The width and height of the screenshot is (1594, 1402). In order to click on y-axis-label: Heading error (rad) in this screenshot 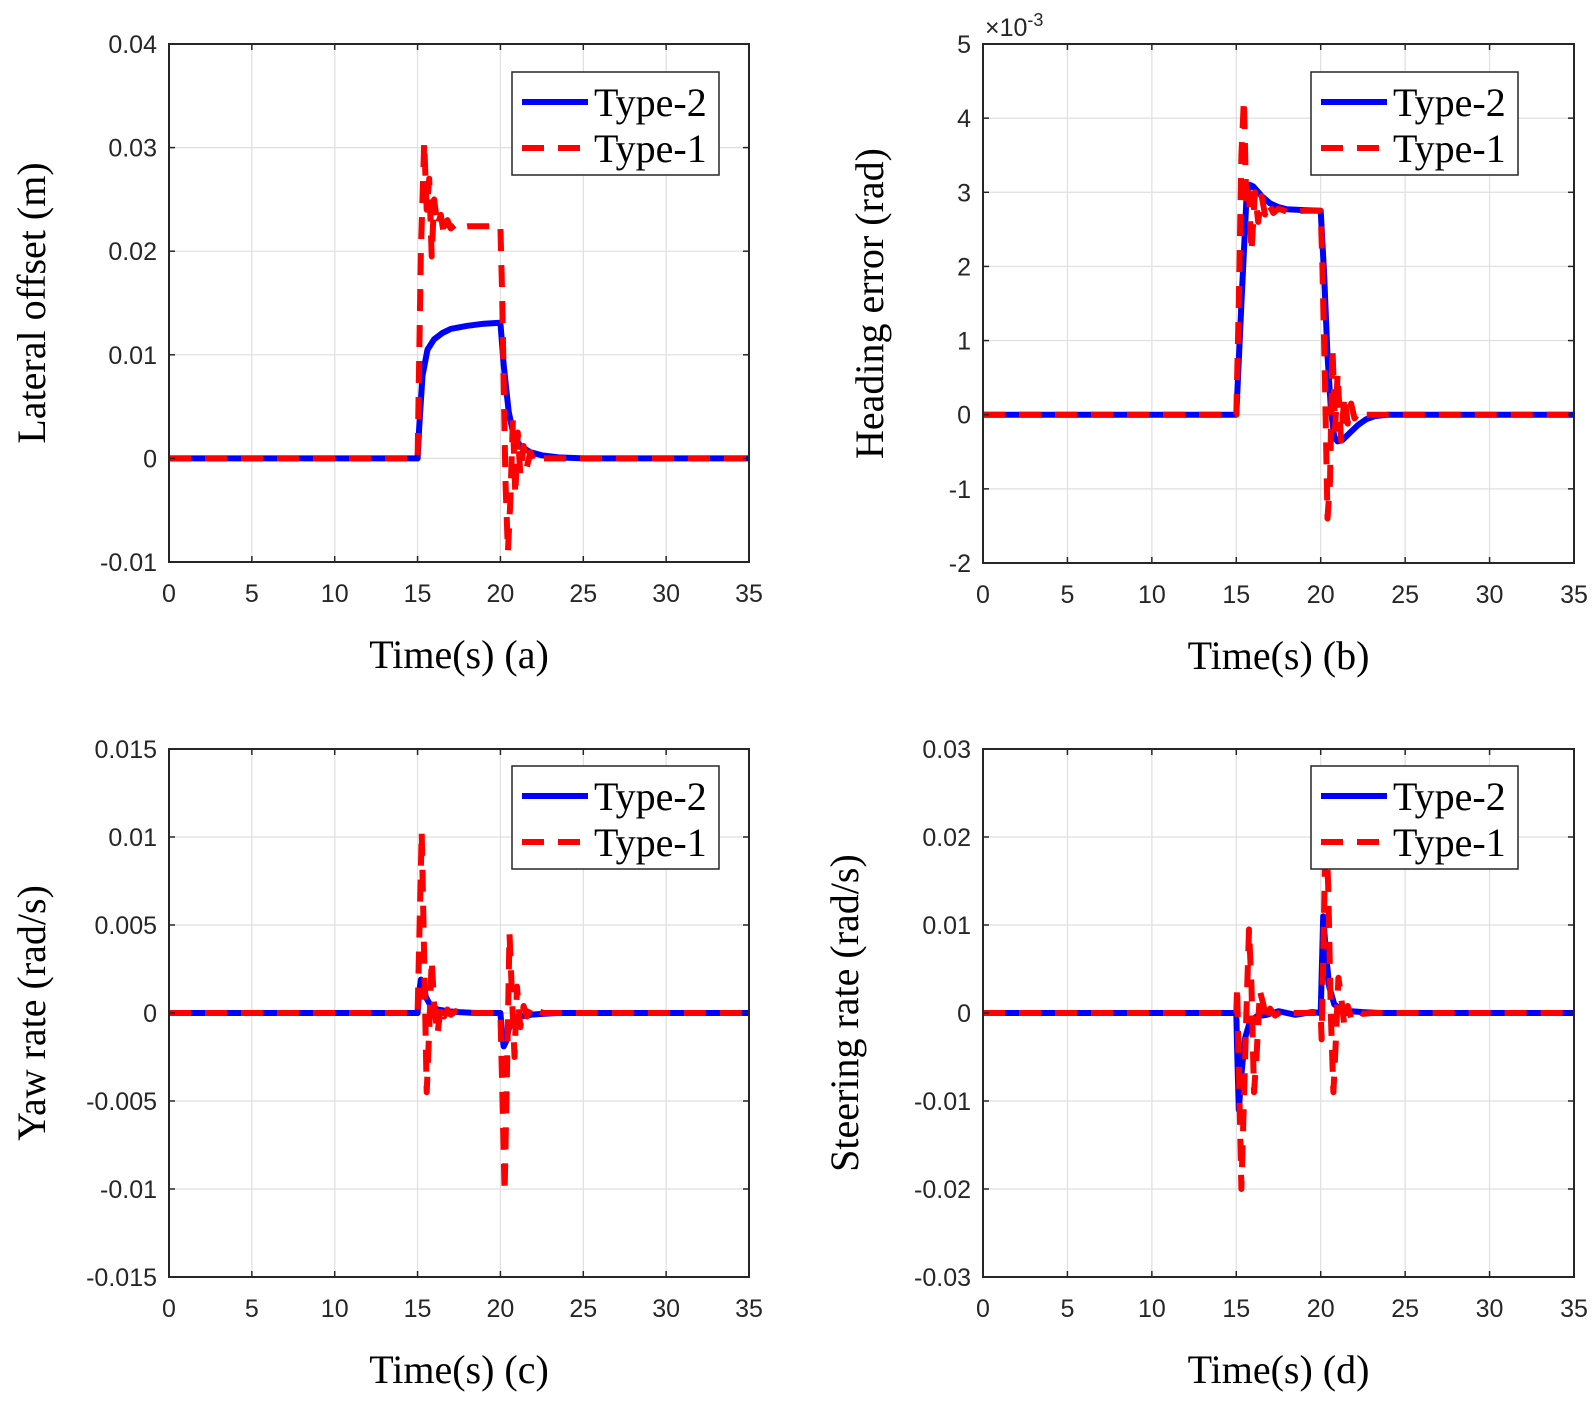, I will do `click(869, 303)`.